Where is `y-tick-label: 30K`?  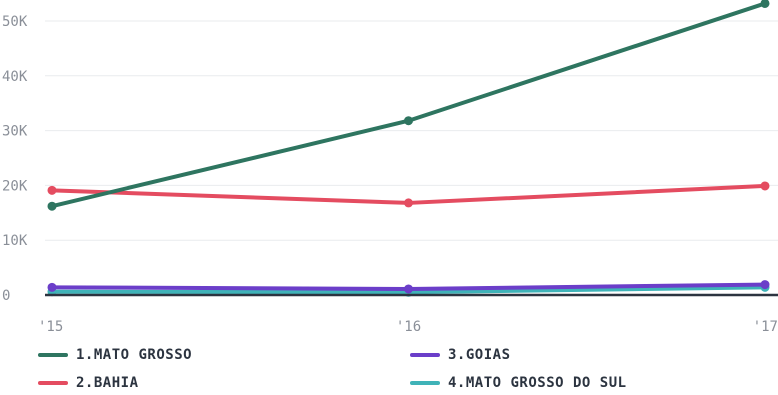
y-tick-label: 30K is located at coordinates (15, 132).